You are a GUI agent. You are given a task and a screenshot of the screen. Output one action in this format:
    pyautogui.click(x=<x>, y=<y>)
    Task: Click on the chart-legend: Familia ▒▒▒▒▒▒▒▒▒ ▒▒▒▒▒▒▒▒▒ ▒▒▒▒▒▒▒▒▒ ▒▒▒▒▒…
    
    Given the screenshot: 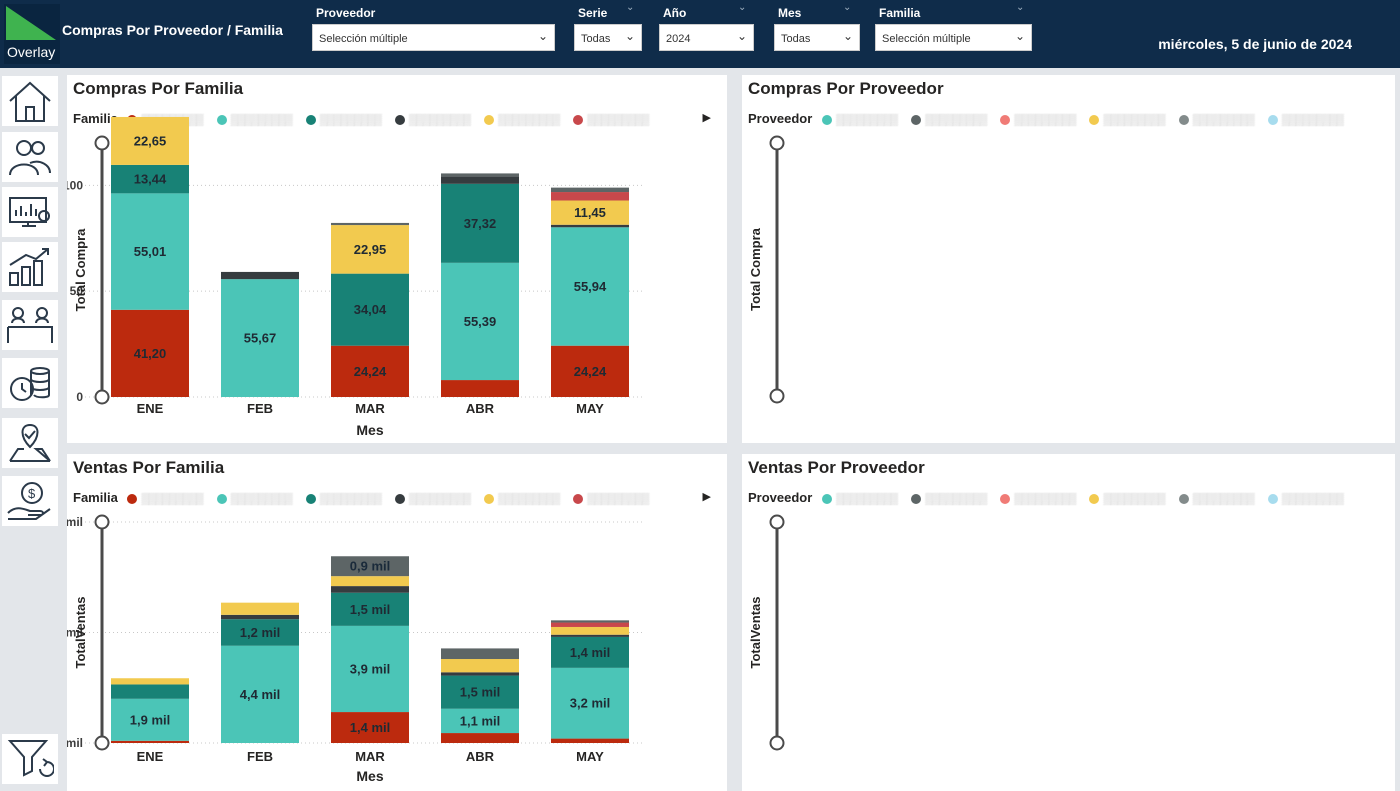 What is the action you would take?
    pyautogui.click(x=367, y=499)
    